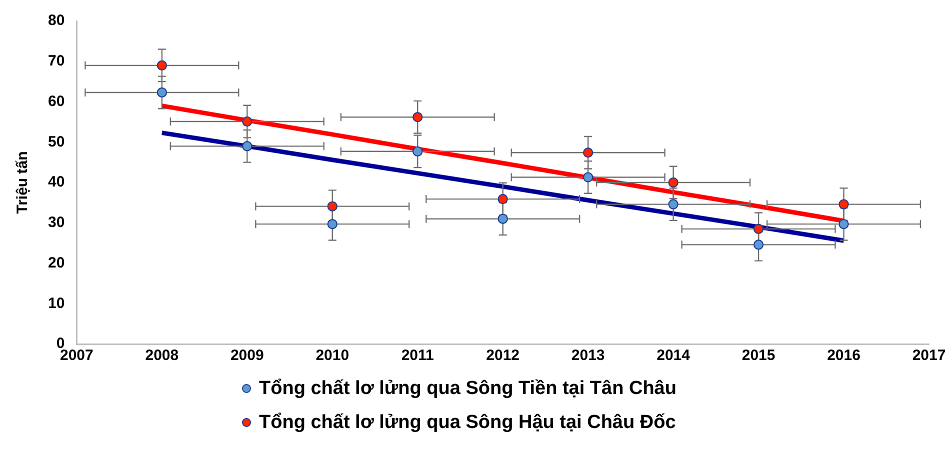 The width and height of the screenshot is (951, 455). What do you see at coordinates (23, 182) in the screenshot?
I see `y-axis-title: Triệu tấn` at bounding box center [23, 182].